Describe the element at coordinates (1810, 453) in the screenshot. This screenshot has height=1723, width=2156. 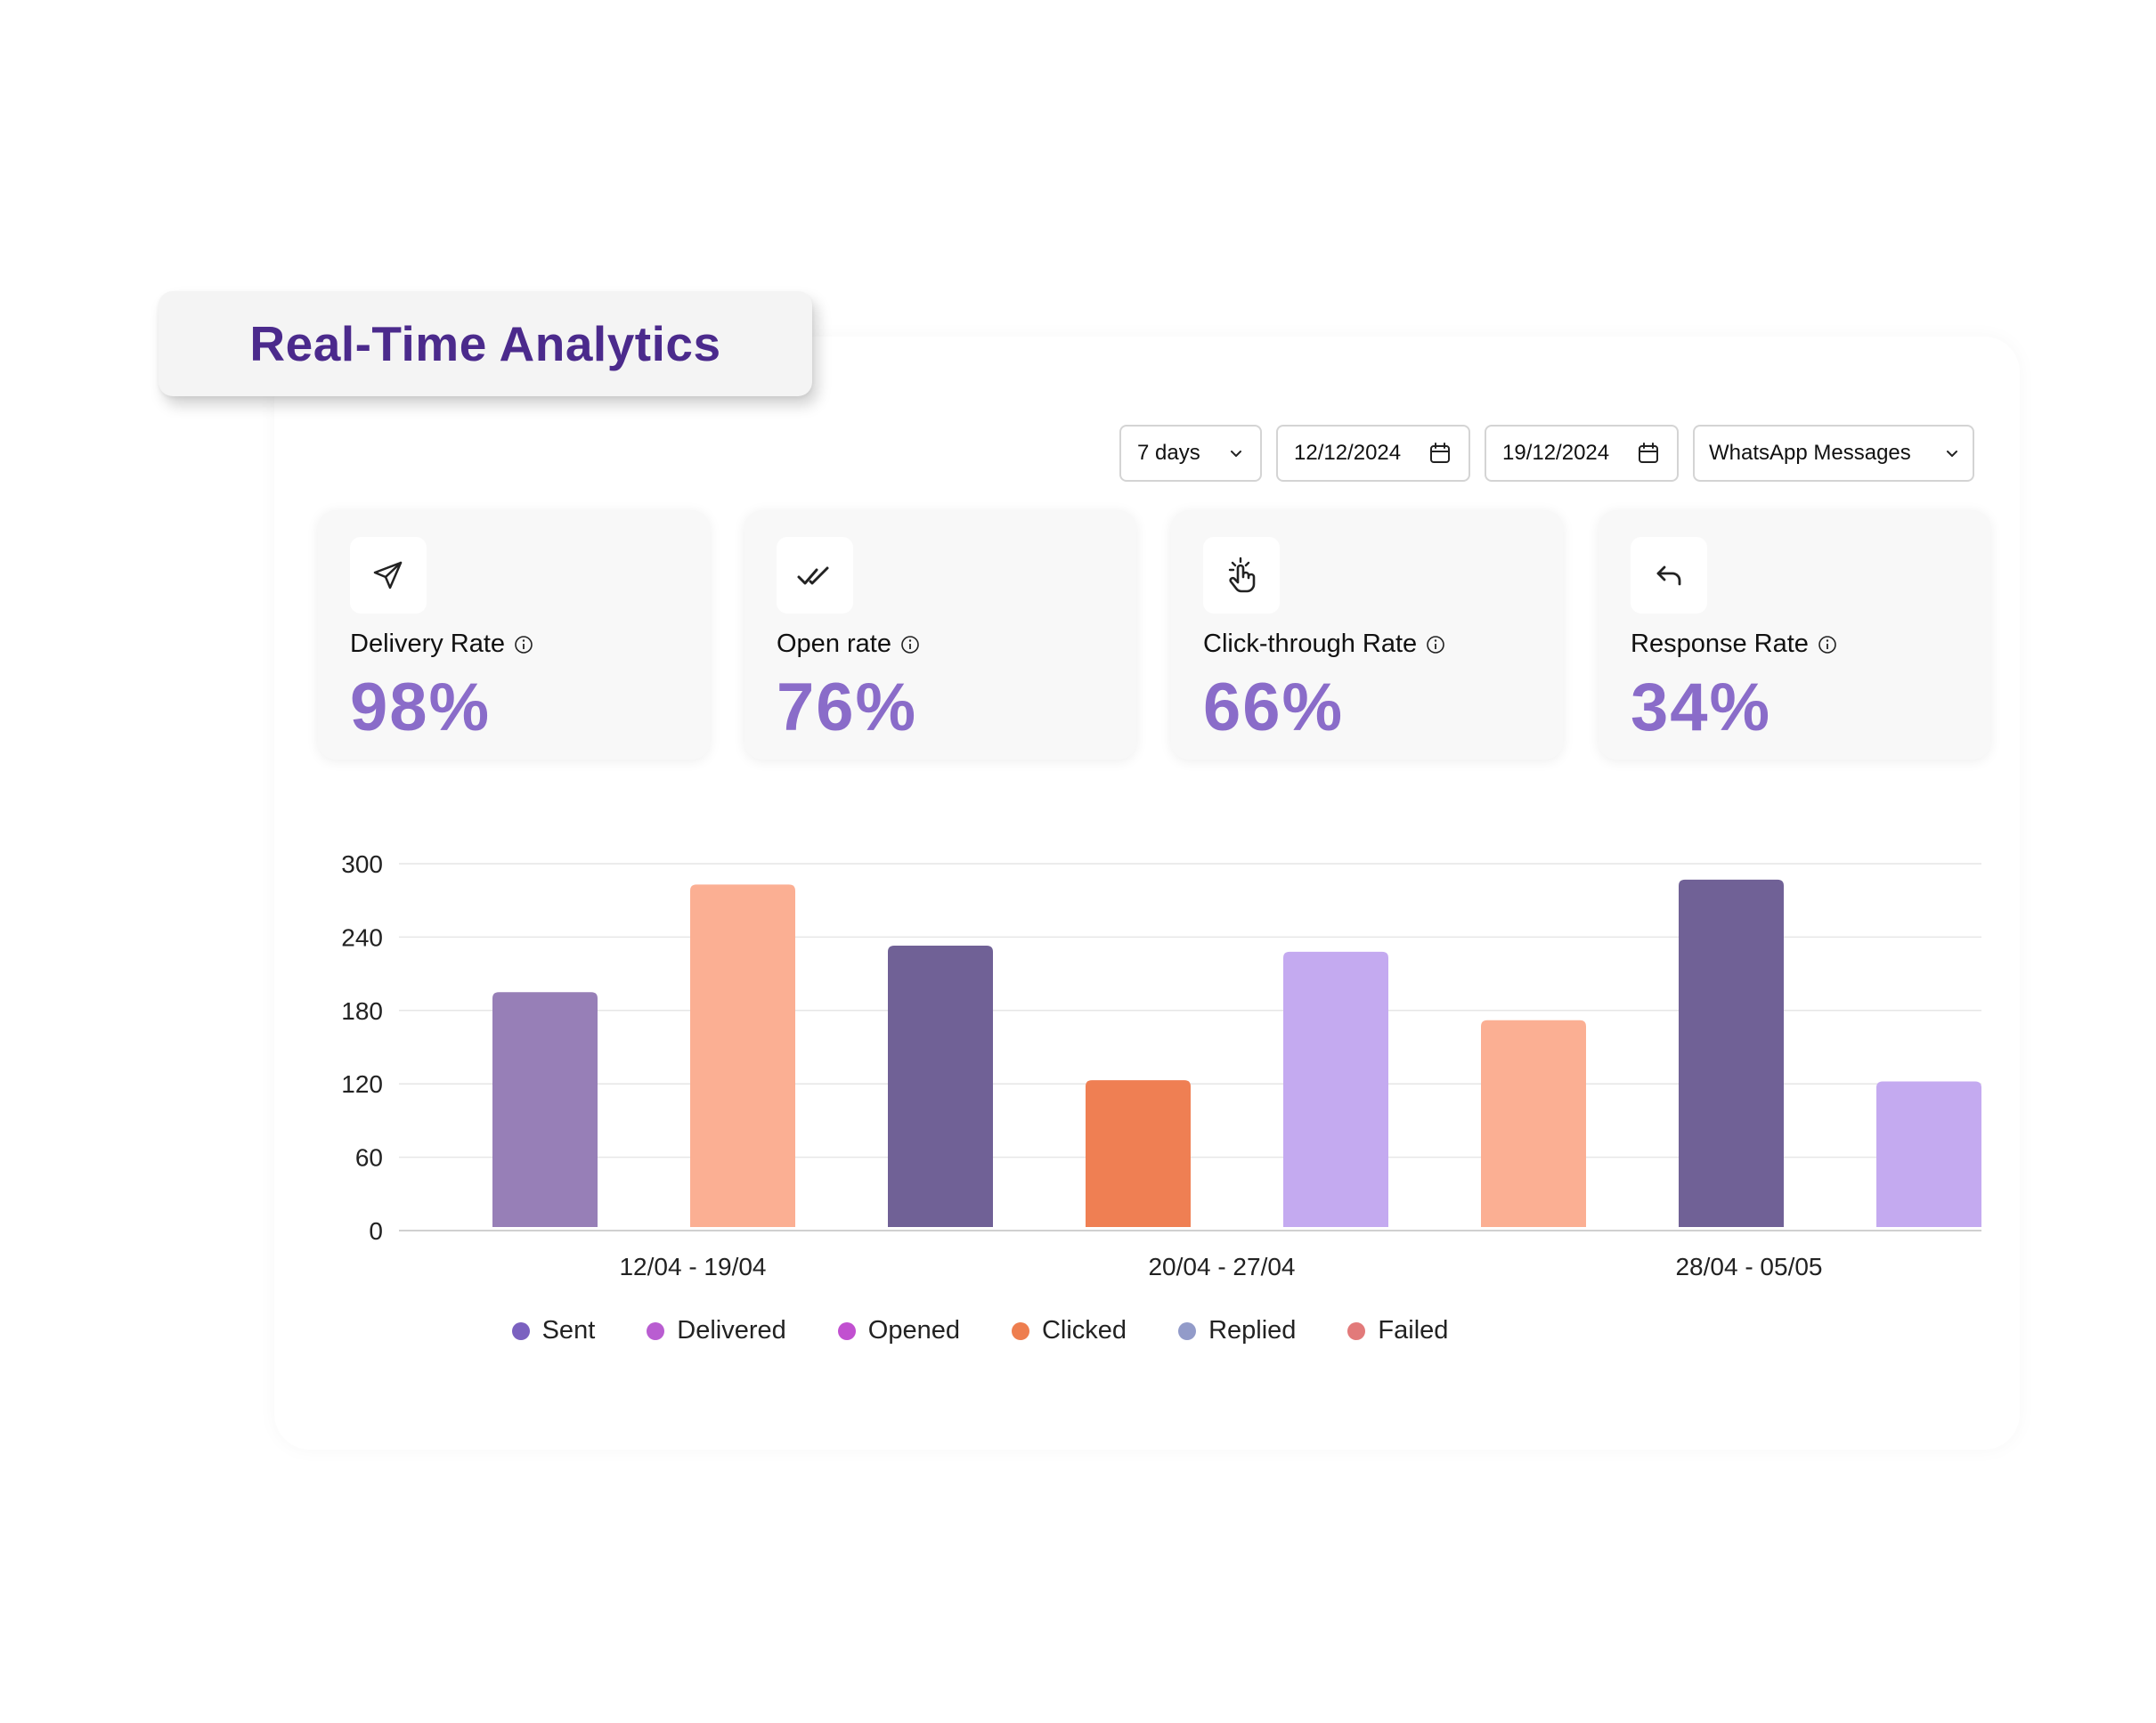
I see `channel-select-value: WhatsApp Messages` at that location.